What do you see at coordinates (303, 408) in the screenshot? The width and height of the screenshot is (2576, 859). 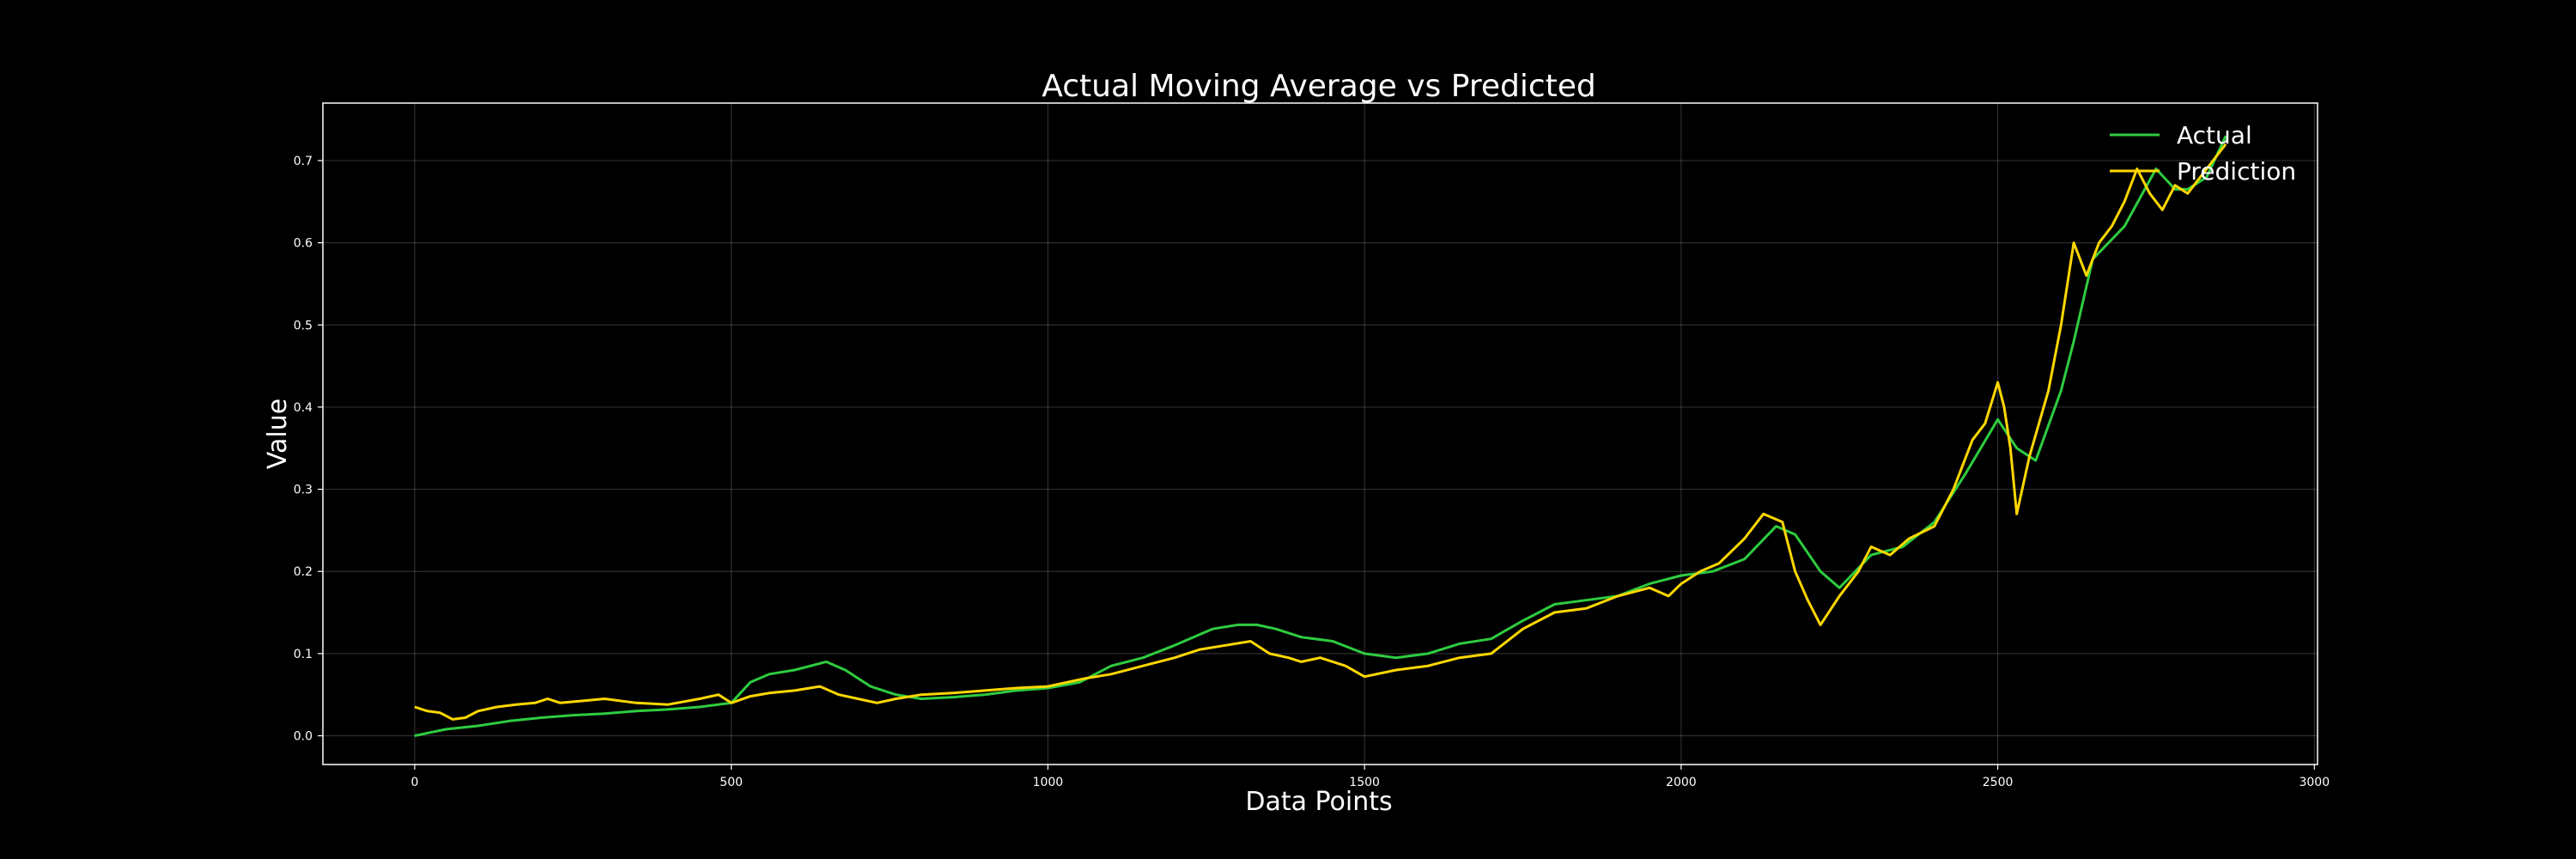 I see `y-tick-label: 0.4` at bounding box center [303, 408].